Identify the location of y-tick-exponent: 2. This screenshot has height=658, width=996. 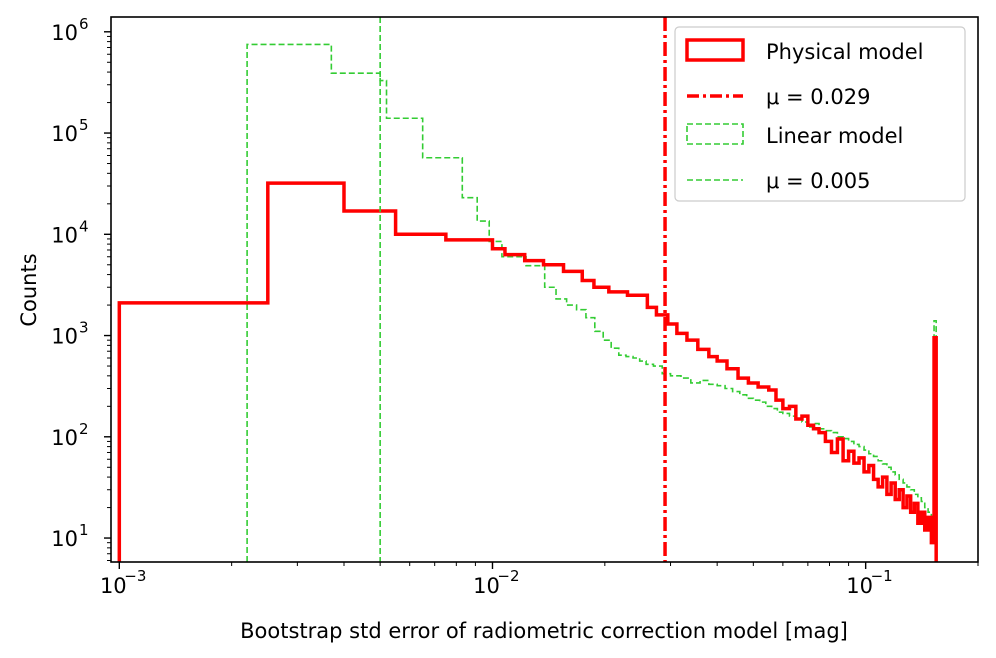
(84, 429).